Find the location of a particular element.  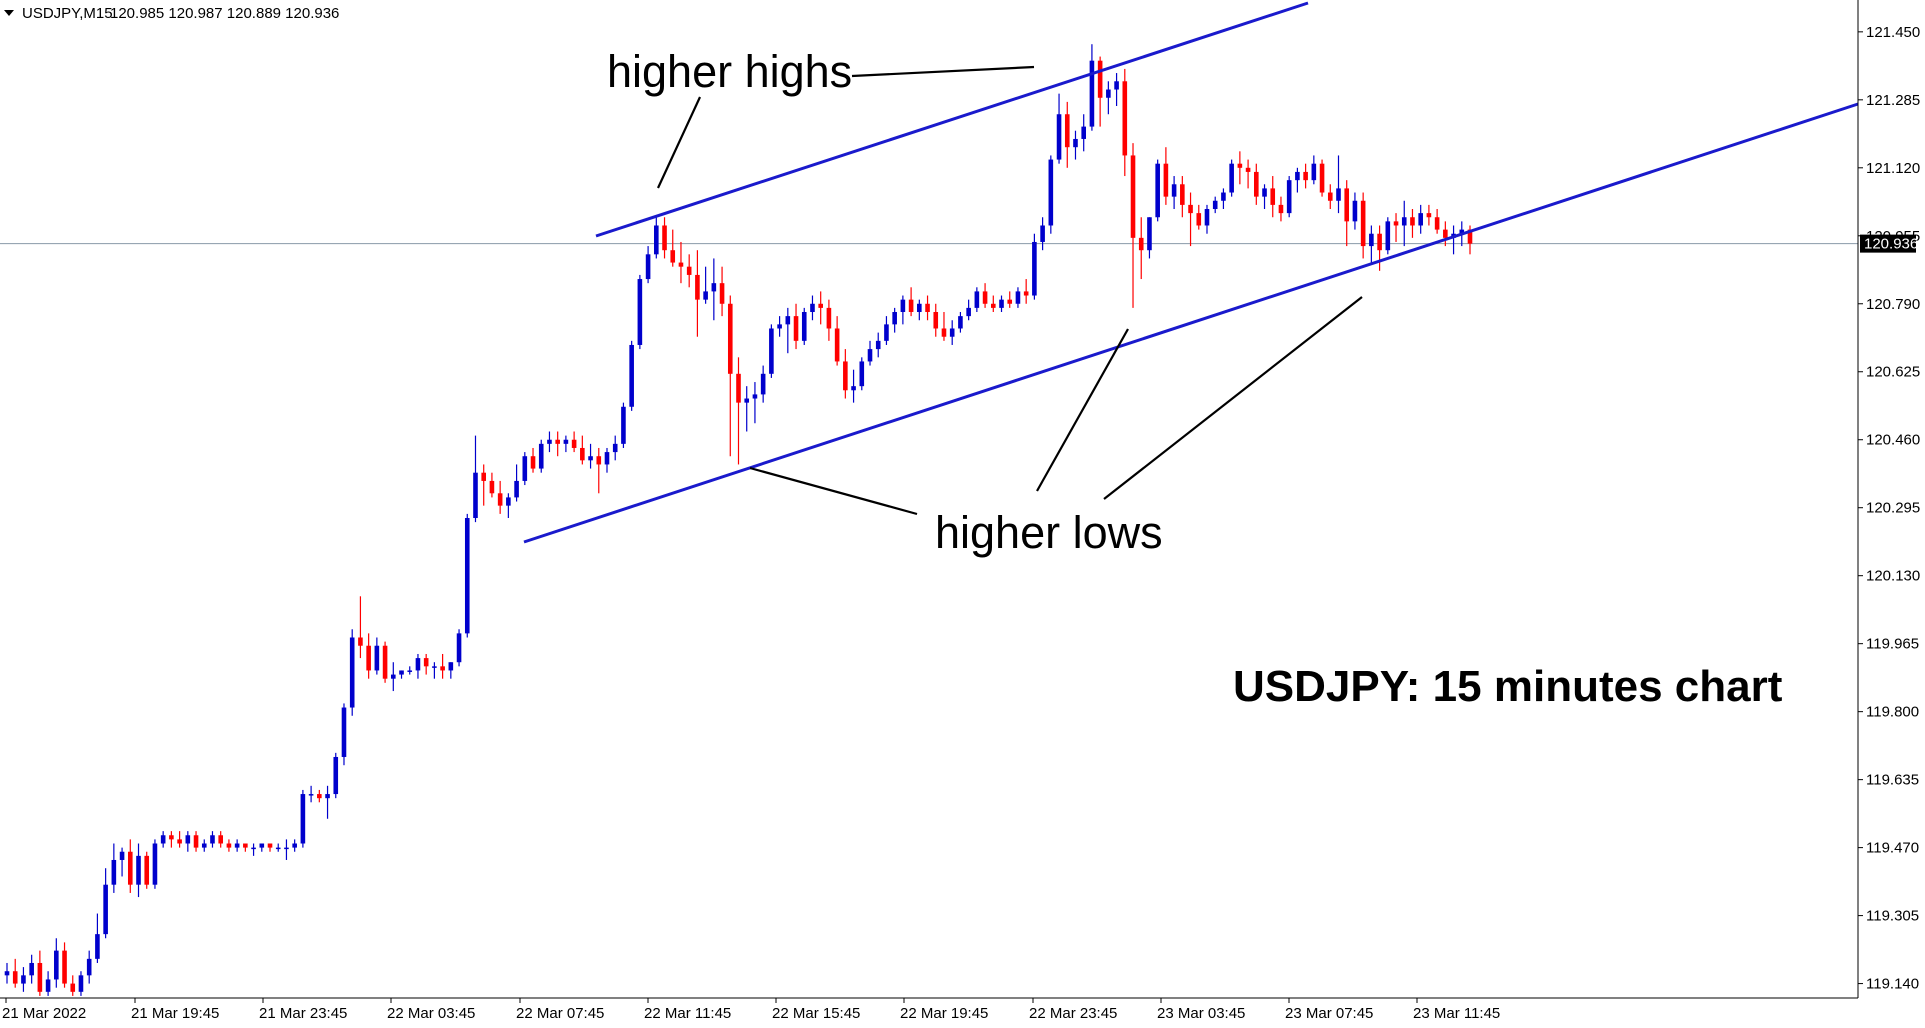

menu-triangle-icon is located at coordinates (9, 13).